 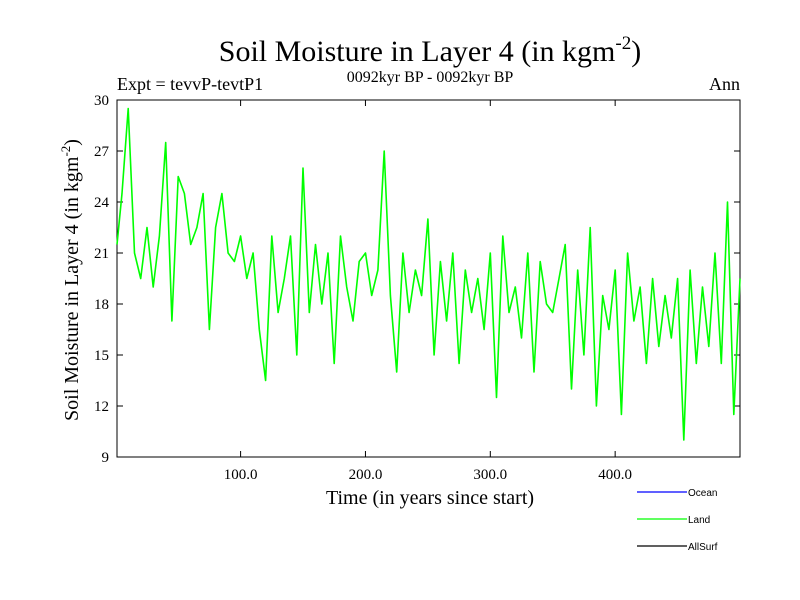 I want to click on y-tick-label: 15, so click(x=101, y=356).